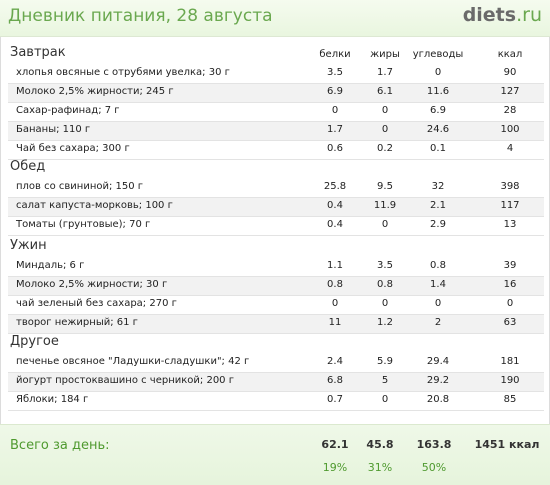 Image resolution: width=550 pixels, height=485 pixels. I want to click on food-kcal: 0, so click(510, 303).